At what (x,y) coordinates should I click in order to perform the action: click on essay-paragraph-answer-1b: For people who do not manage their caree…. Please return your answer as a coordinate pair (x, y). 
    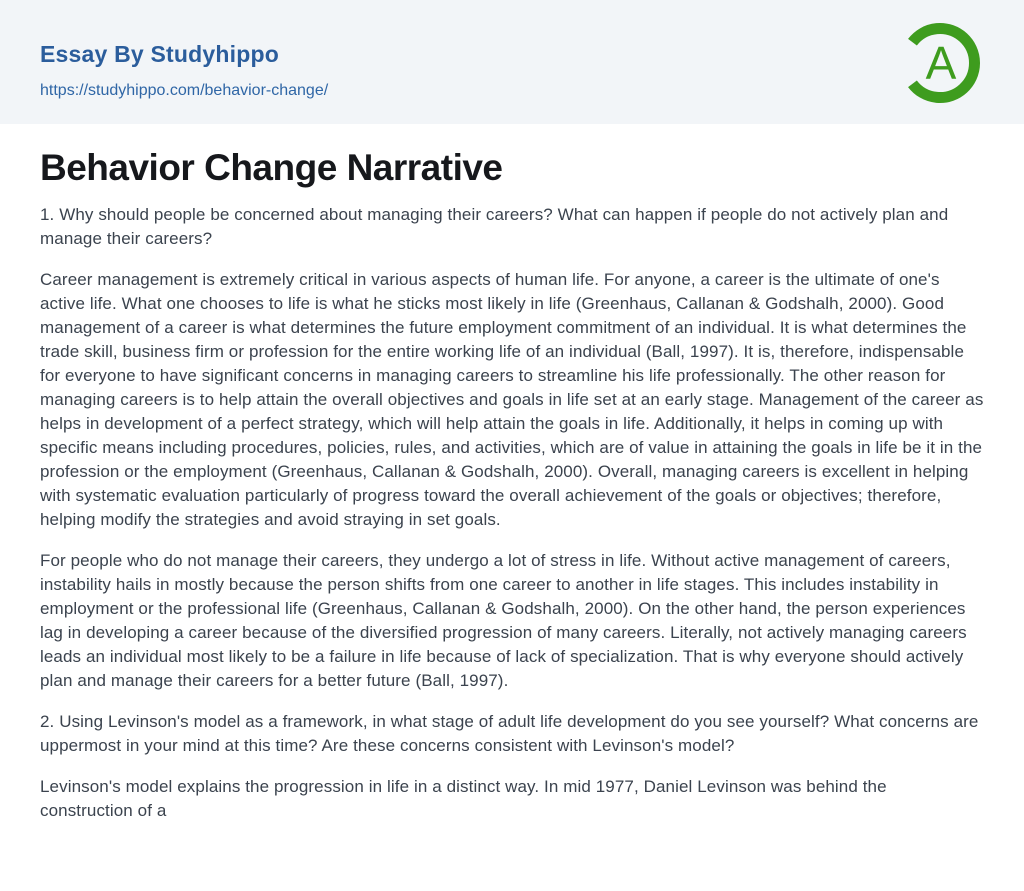
    Looking at the image, I should click on (503, 620).